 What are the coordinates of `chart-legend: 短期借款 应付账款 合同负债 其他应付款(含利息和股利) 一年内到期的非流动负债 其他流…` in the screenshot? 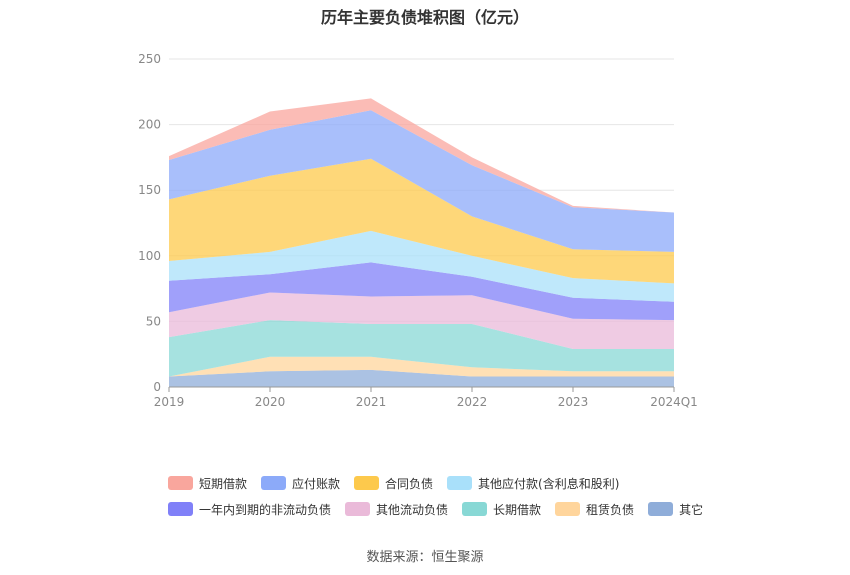 It's located at (448, 496).